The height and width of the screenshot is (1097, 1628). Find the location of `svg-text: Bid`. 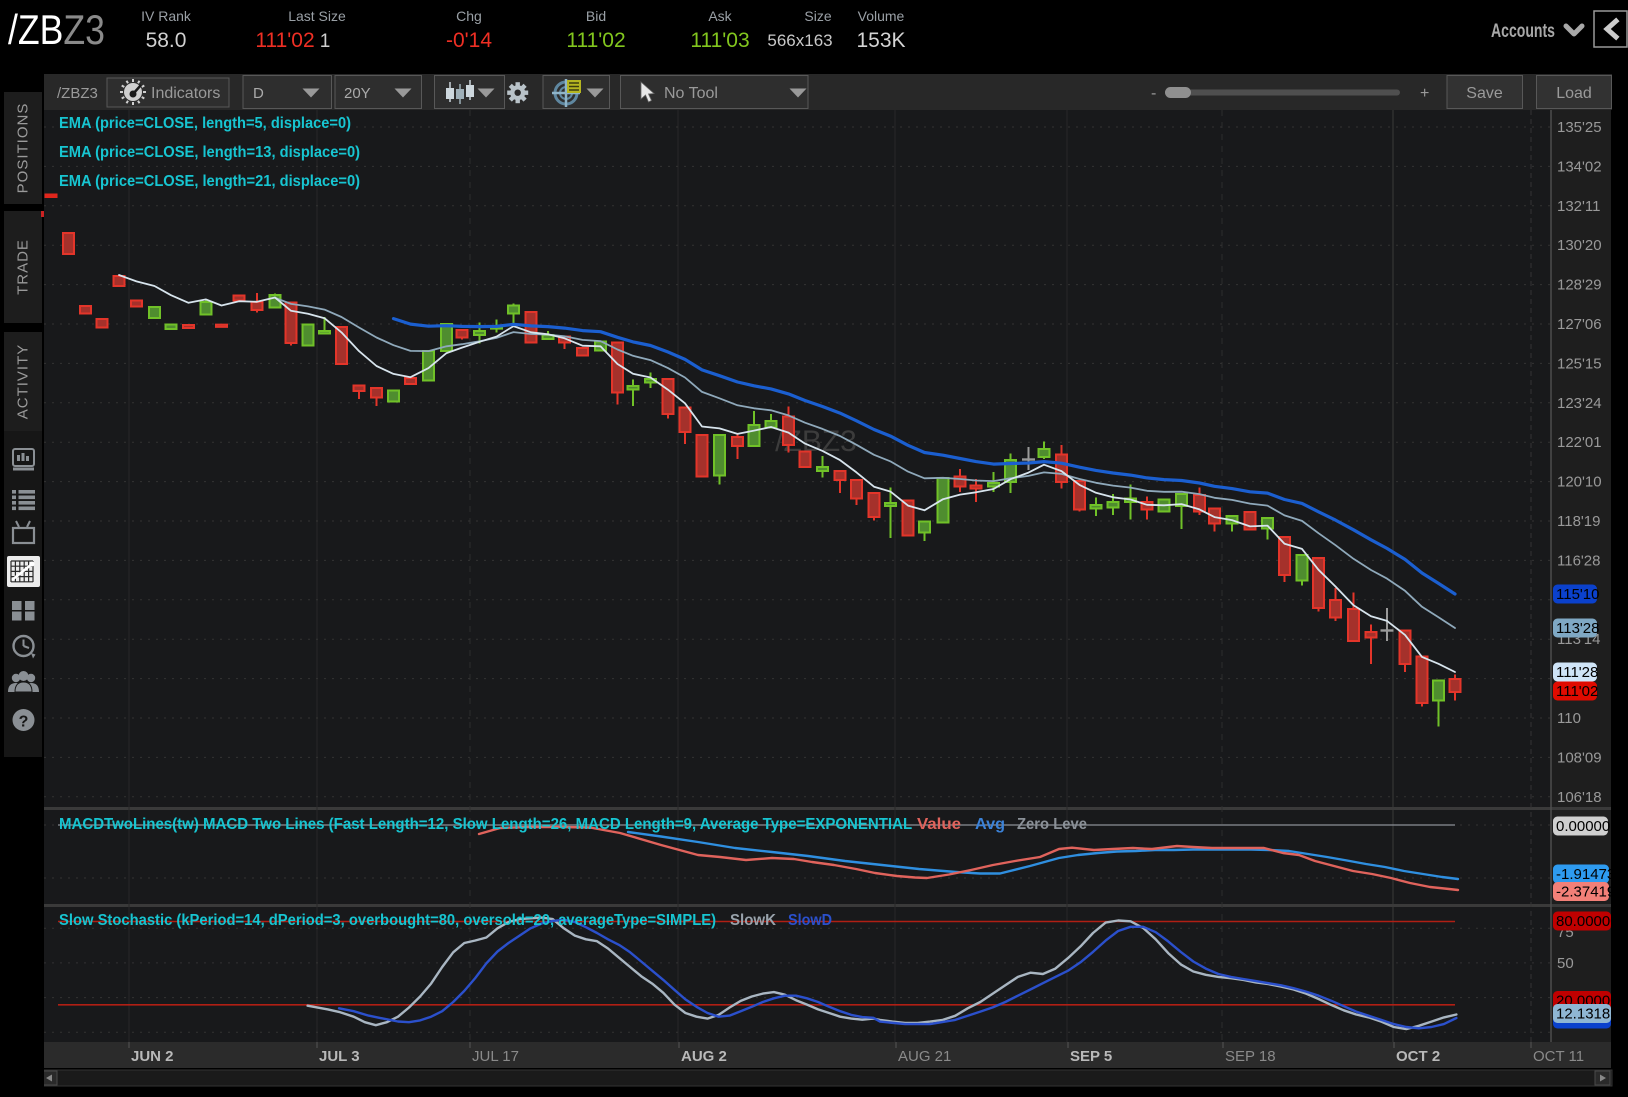

svg-text: Bid is located at coordinates (596, 16).